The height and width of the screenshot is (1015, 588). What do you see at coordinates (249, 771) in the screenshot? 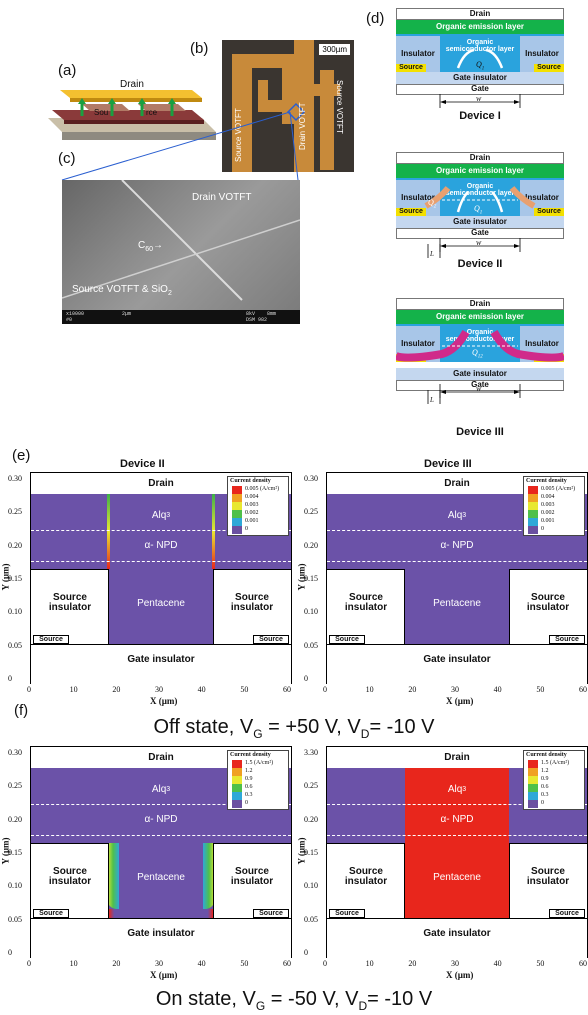
I see `legend-entry: 1.2` at bounding box center [249, 771].